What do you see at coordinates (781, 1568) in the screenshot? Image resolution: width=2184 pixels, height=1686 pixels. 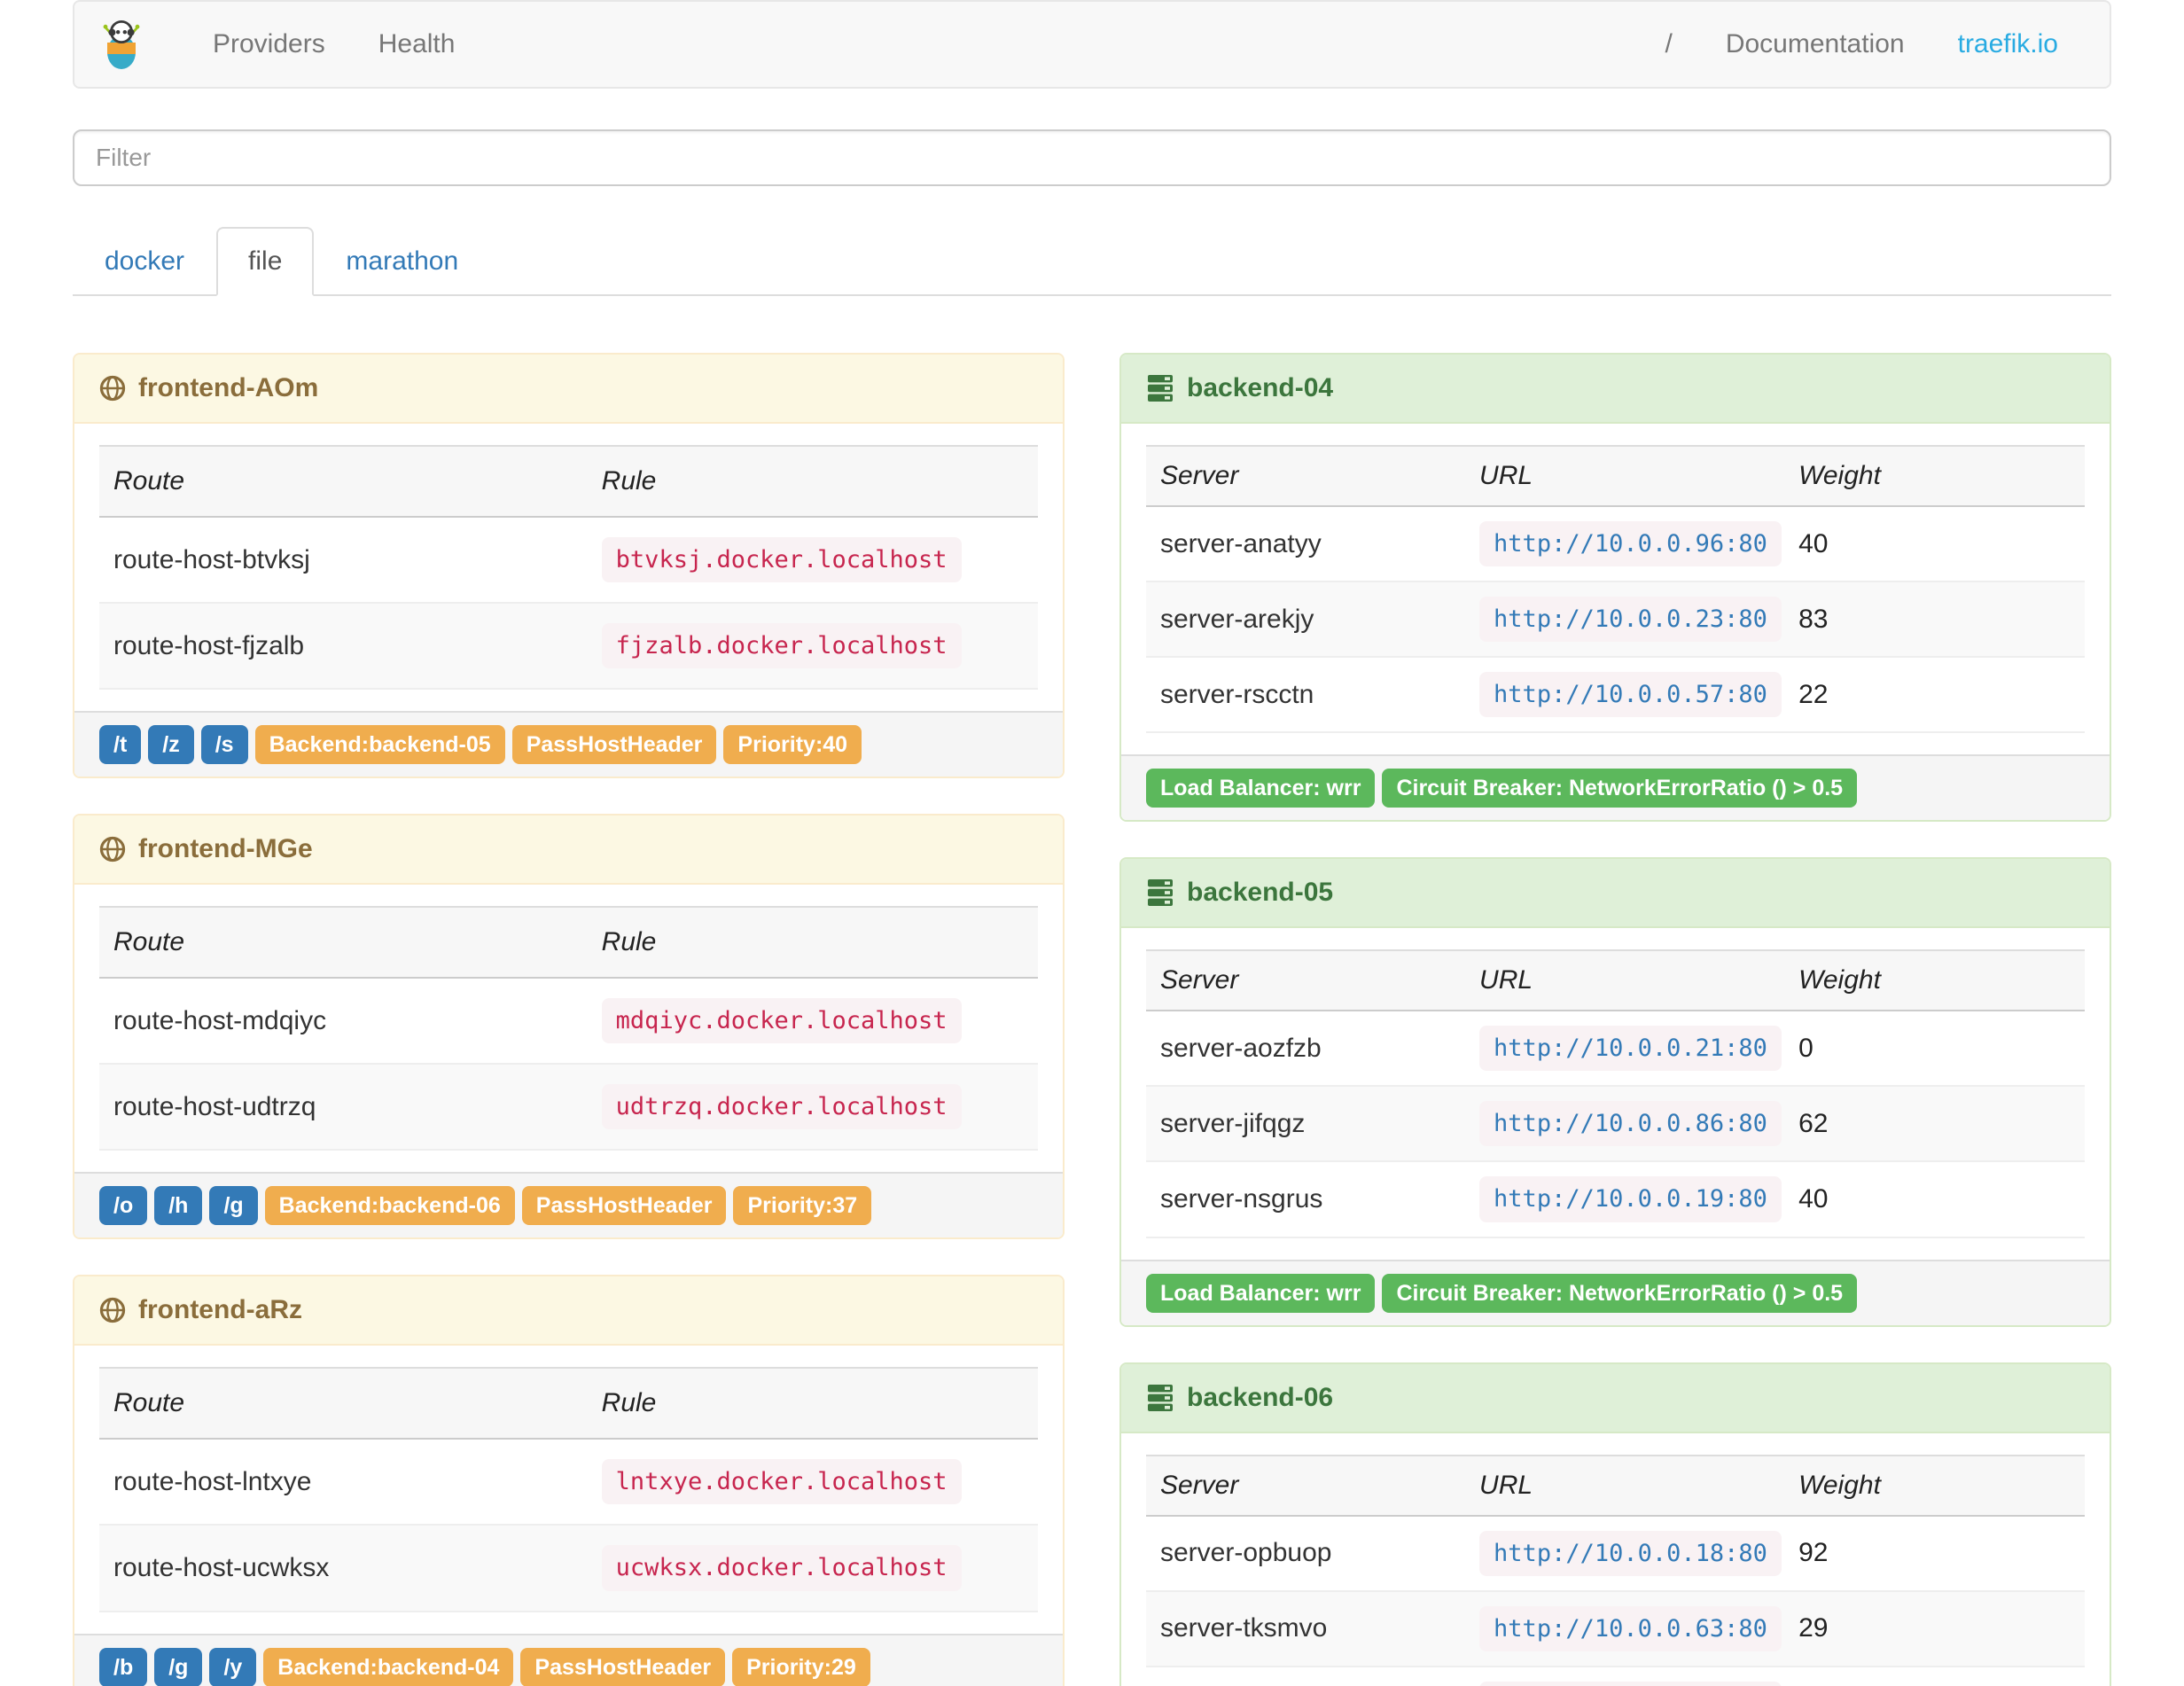 I see `rule-code: ucwksx.docker.localhost` at bounding box center [781, 1568].